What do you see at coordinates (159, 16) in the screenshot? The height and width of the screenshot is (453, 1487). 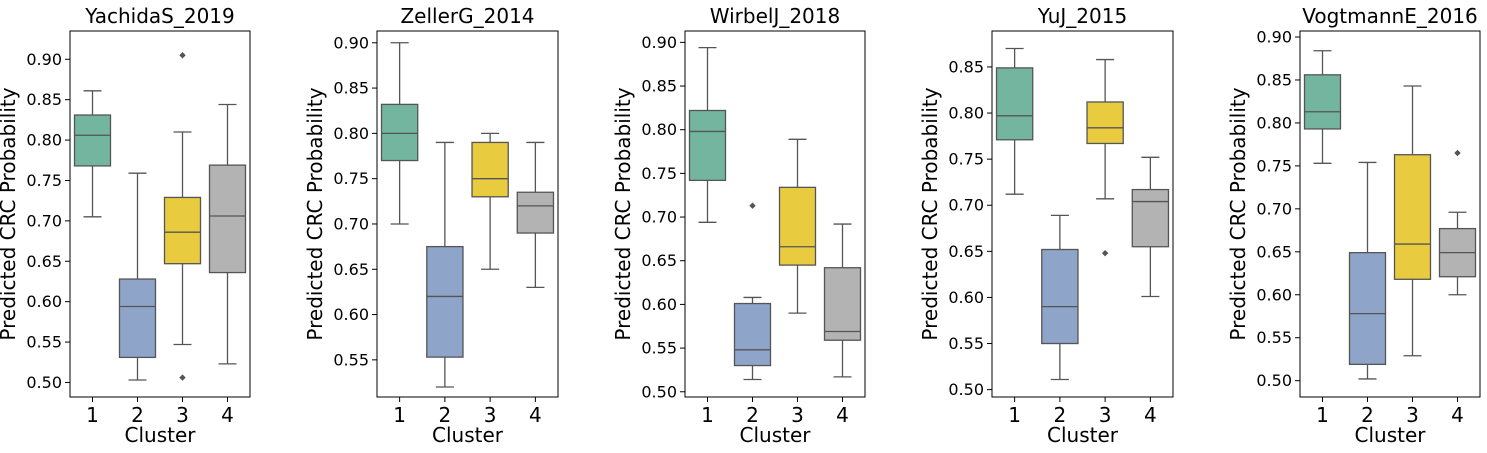 I see `chart-title: YachidaS_2019` at bounding box center [159, 16].